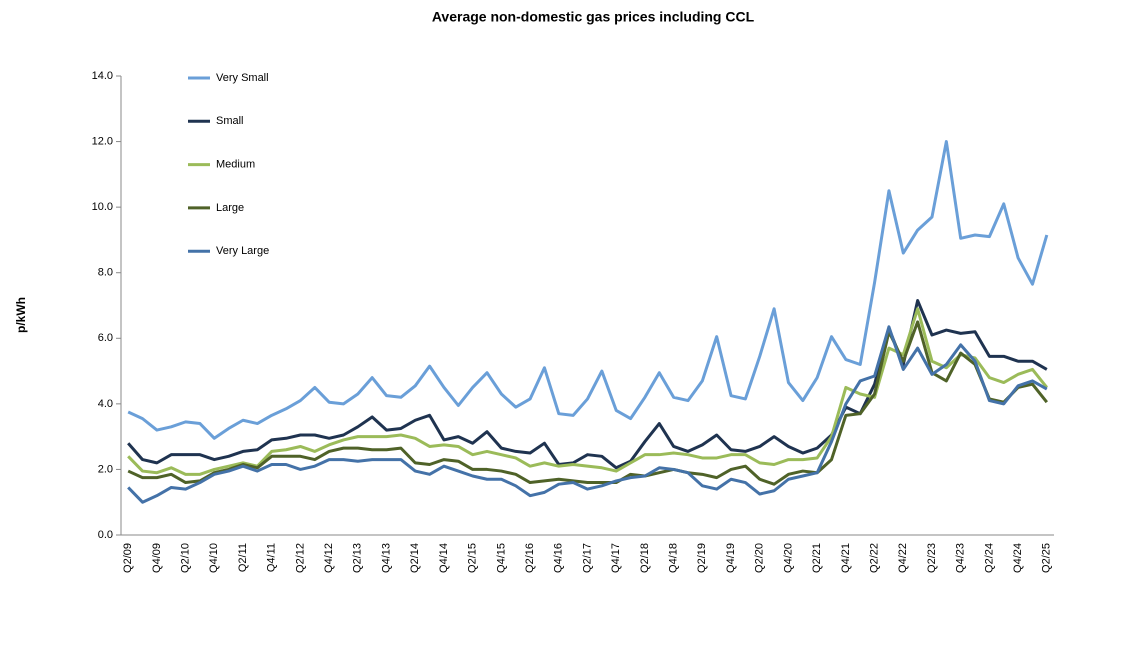 The image size is (1130, 645). I want to click on x-tick-label: Q2/18, so click(645, 558).